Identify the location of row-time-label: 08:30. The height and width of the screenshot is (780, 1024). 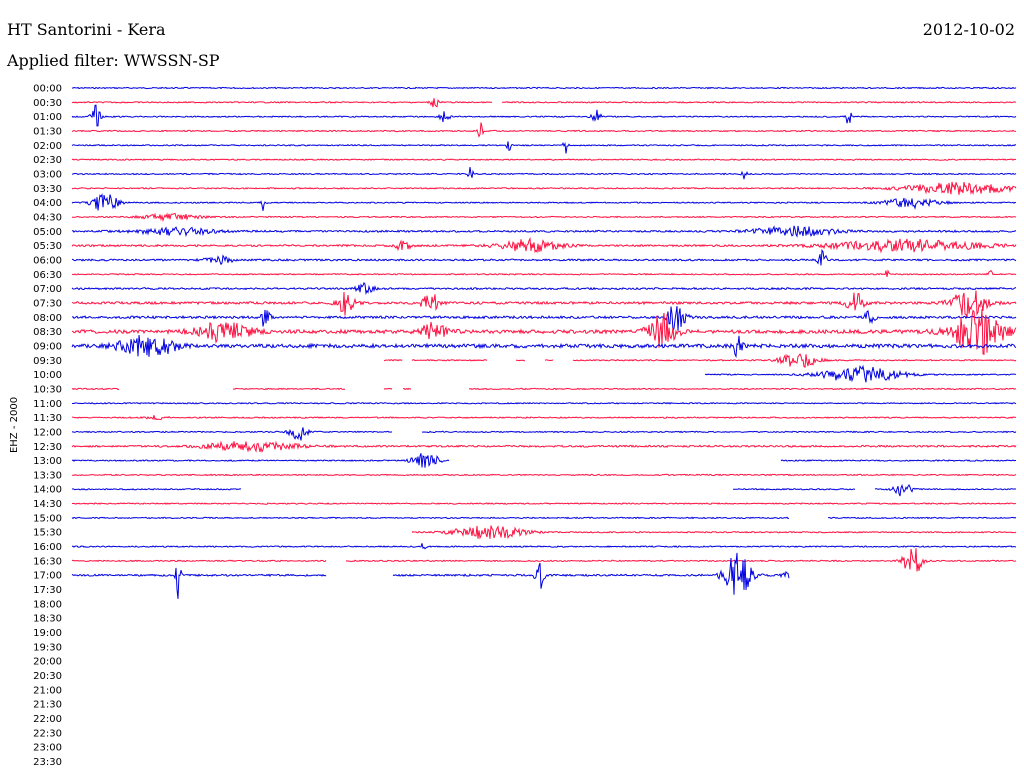
(47, 332).